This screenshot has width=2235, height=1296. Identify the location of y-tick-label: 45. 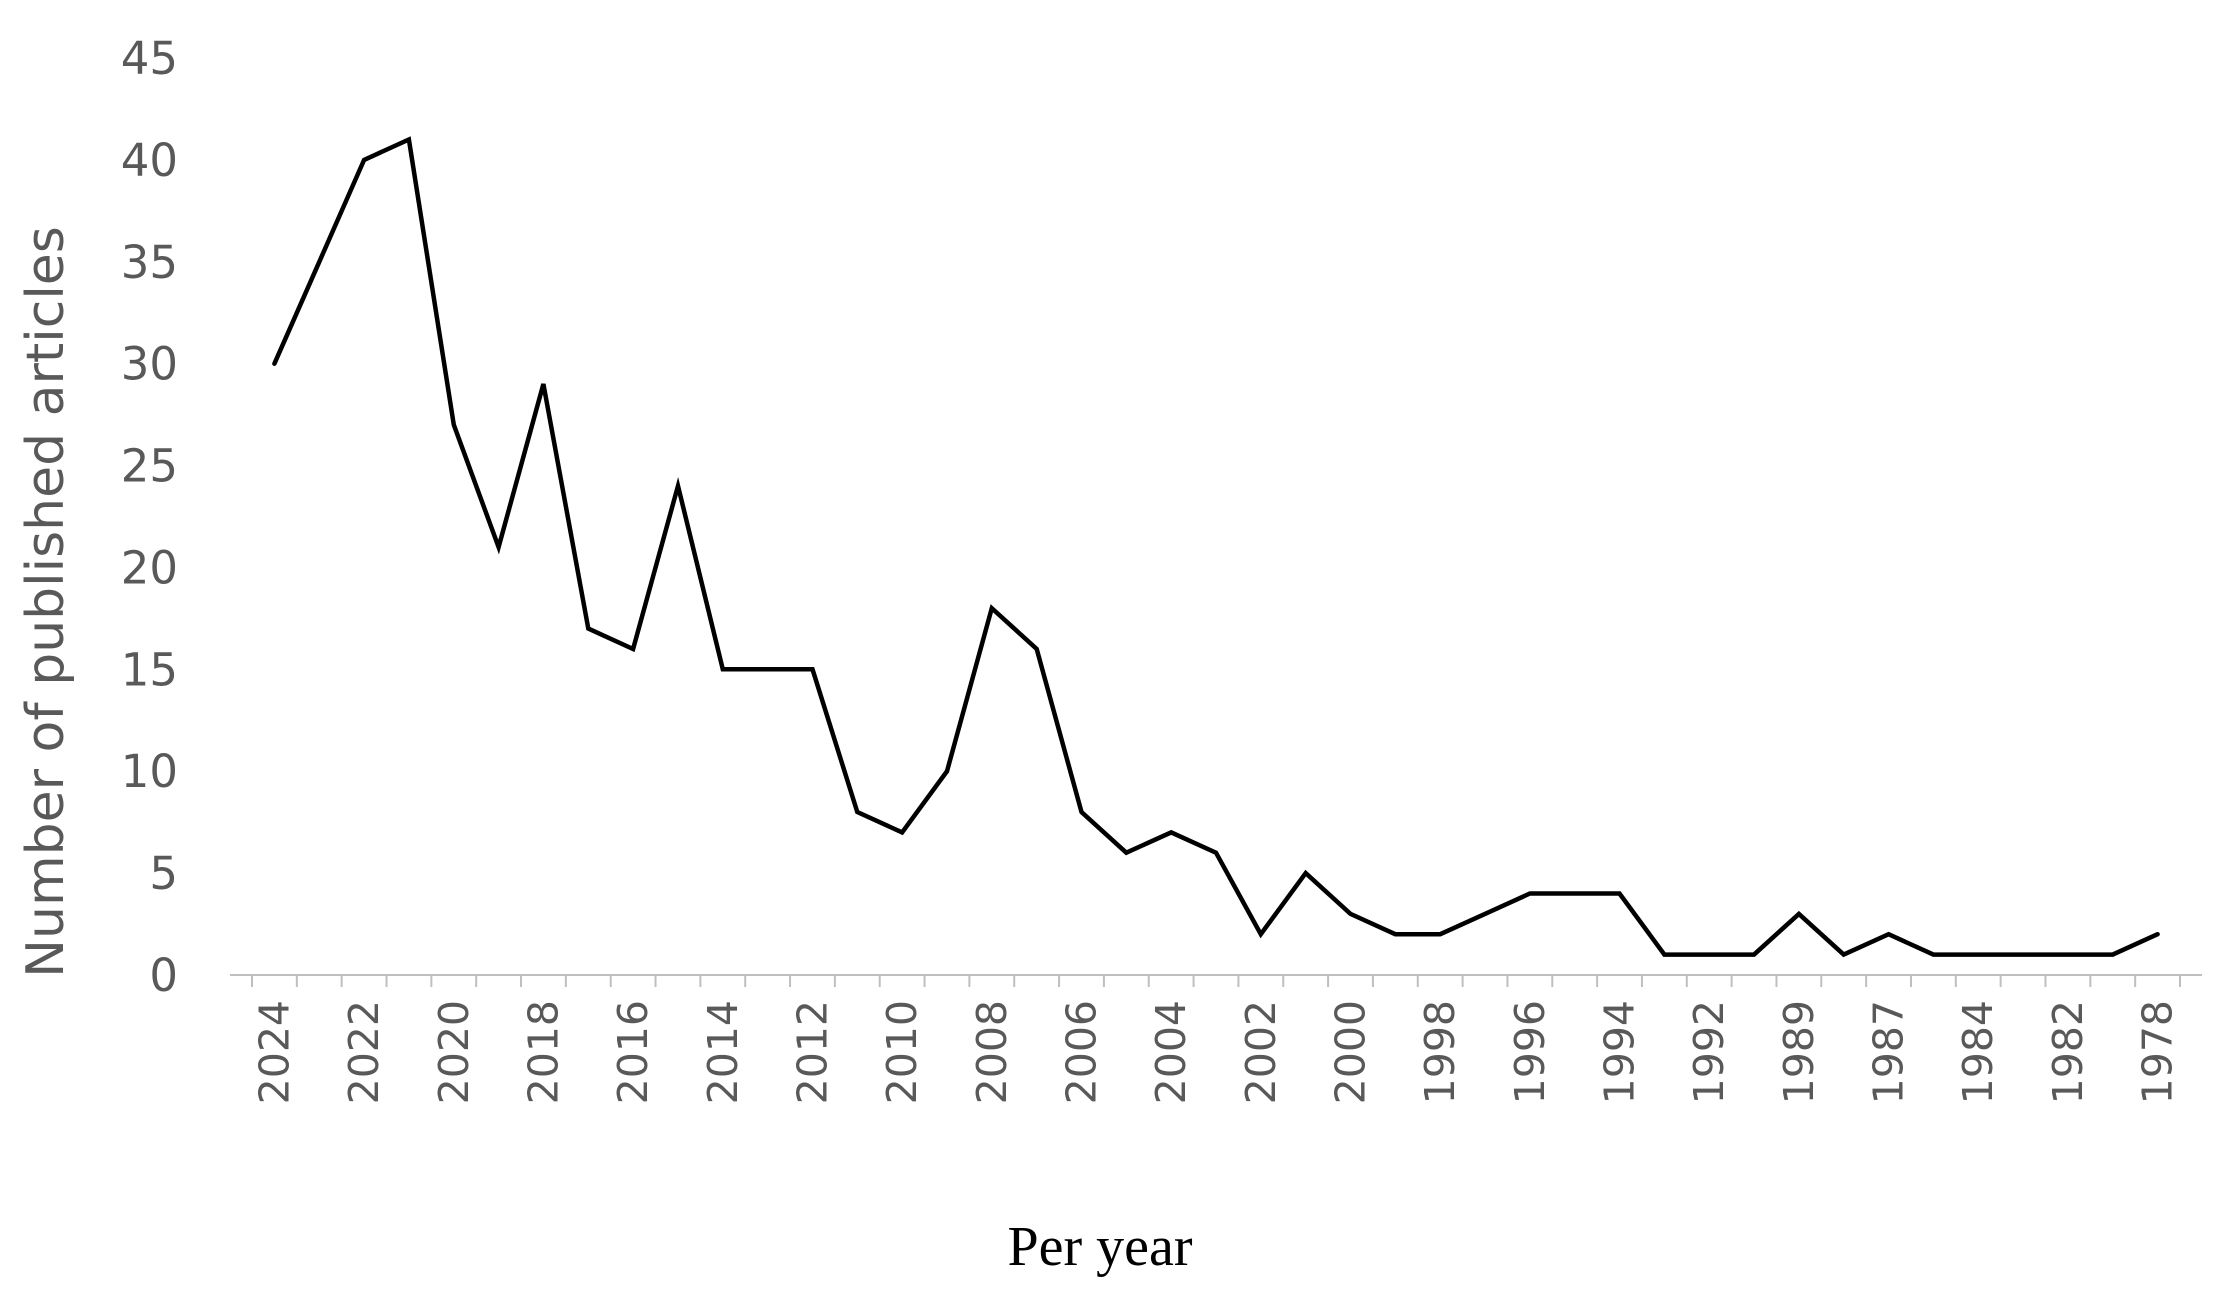
(149, 58).